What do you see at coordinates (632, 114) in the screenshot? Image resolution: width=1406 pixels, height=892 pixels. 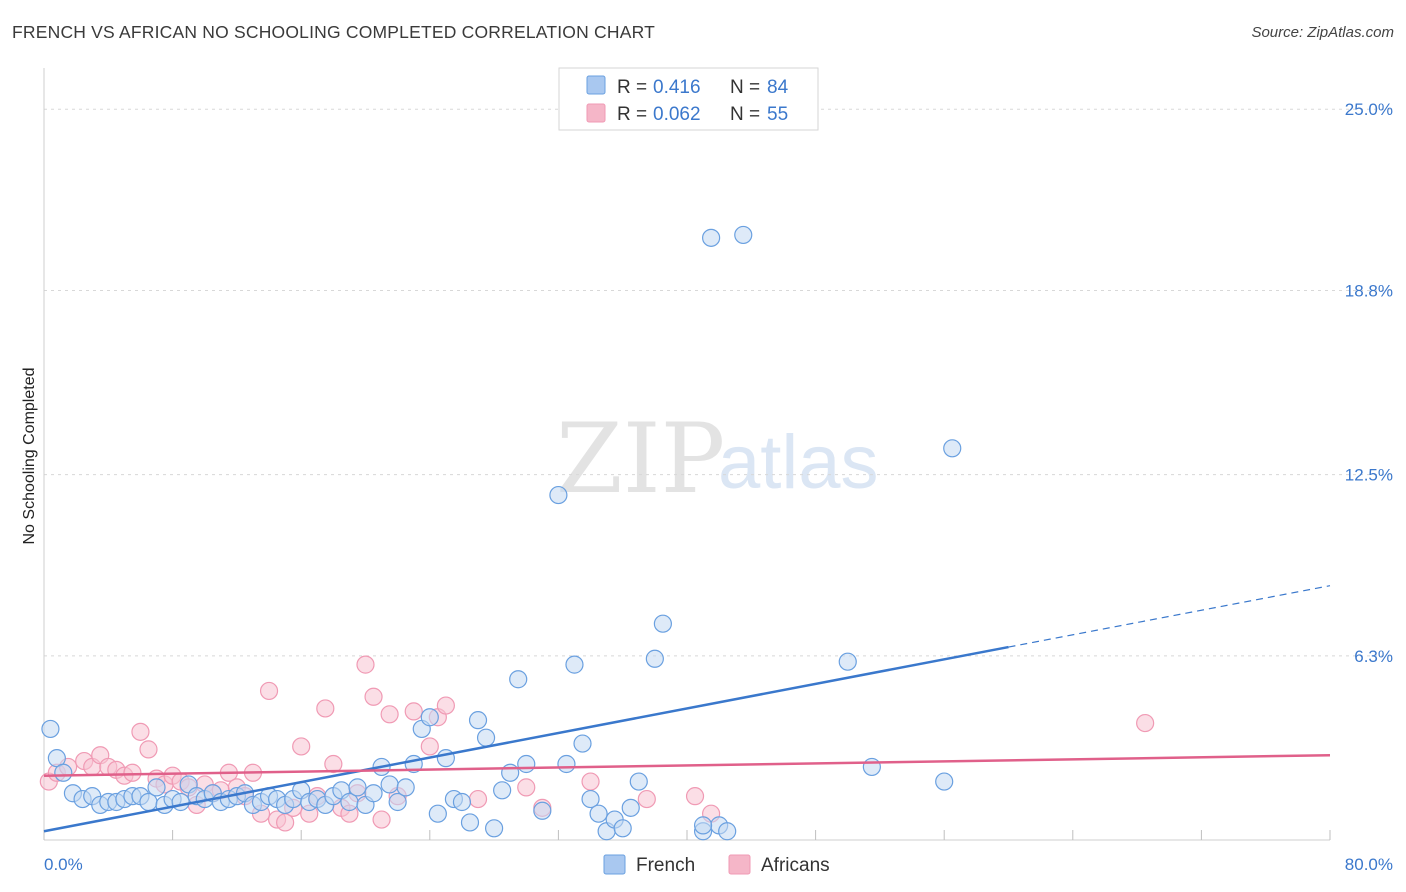 I see `legend-r-label-africans: R =` at bounding box center [632, 114].